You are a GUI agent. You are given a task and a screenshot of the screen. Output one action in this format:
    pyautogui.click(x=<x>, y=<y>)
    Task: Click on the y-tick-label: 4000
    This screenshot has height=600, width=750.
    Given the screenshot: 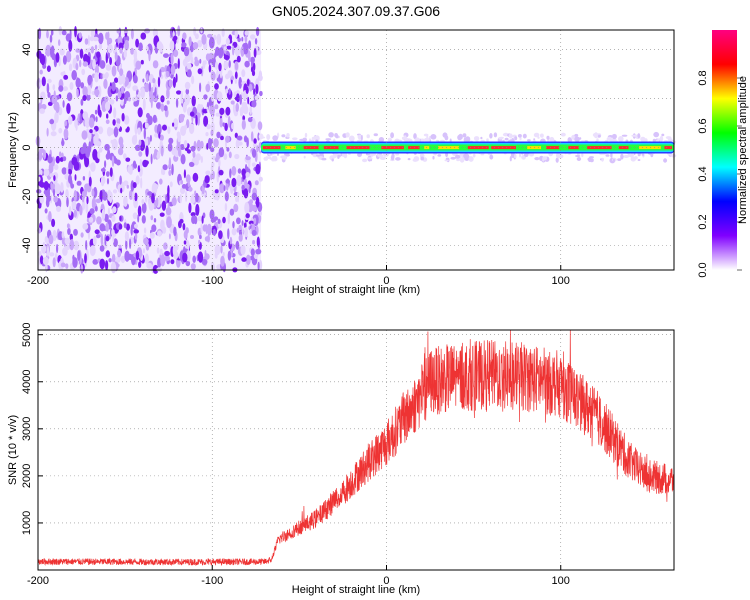 What is the action you would take?
    pyautogui.click(x=27, y=382)
    